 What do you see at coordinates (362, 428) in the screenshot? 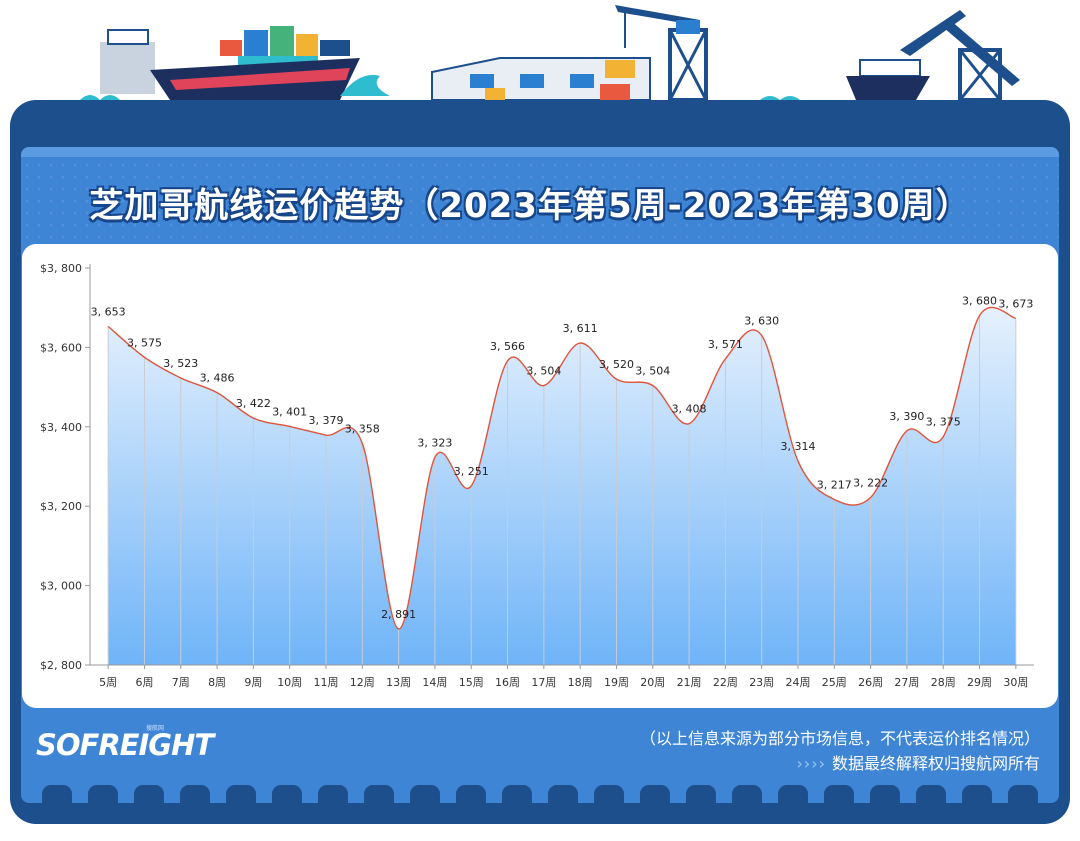
I see `data-label: 3, 358` at bounding box center [362, 428].